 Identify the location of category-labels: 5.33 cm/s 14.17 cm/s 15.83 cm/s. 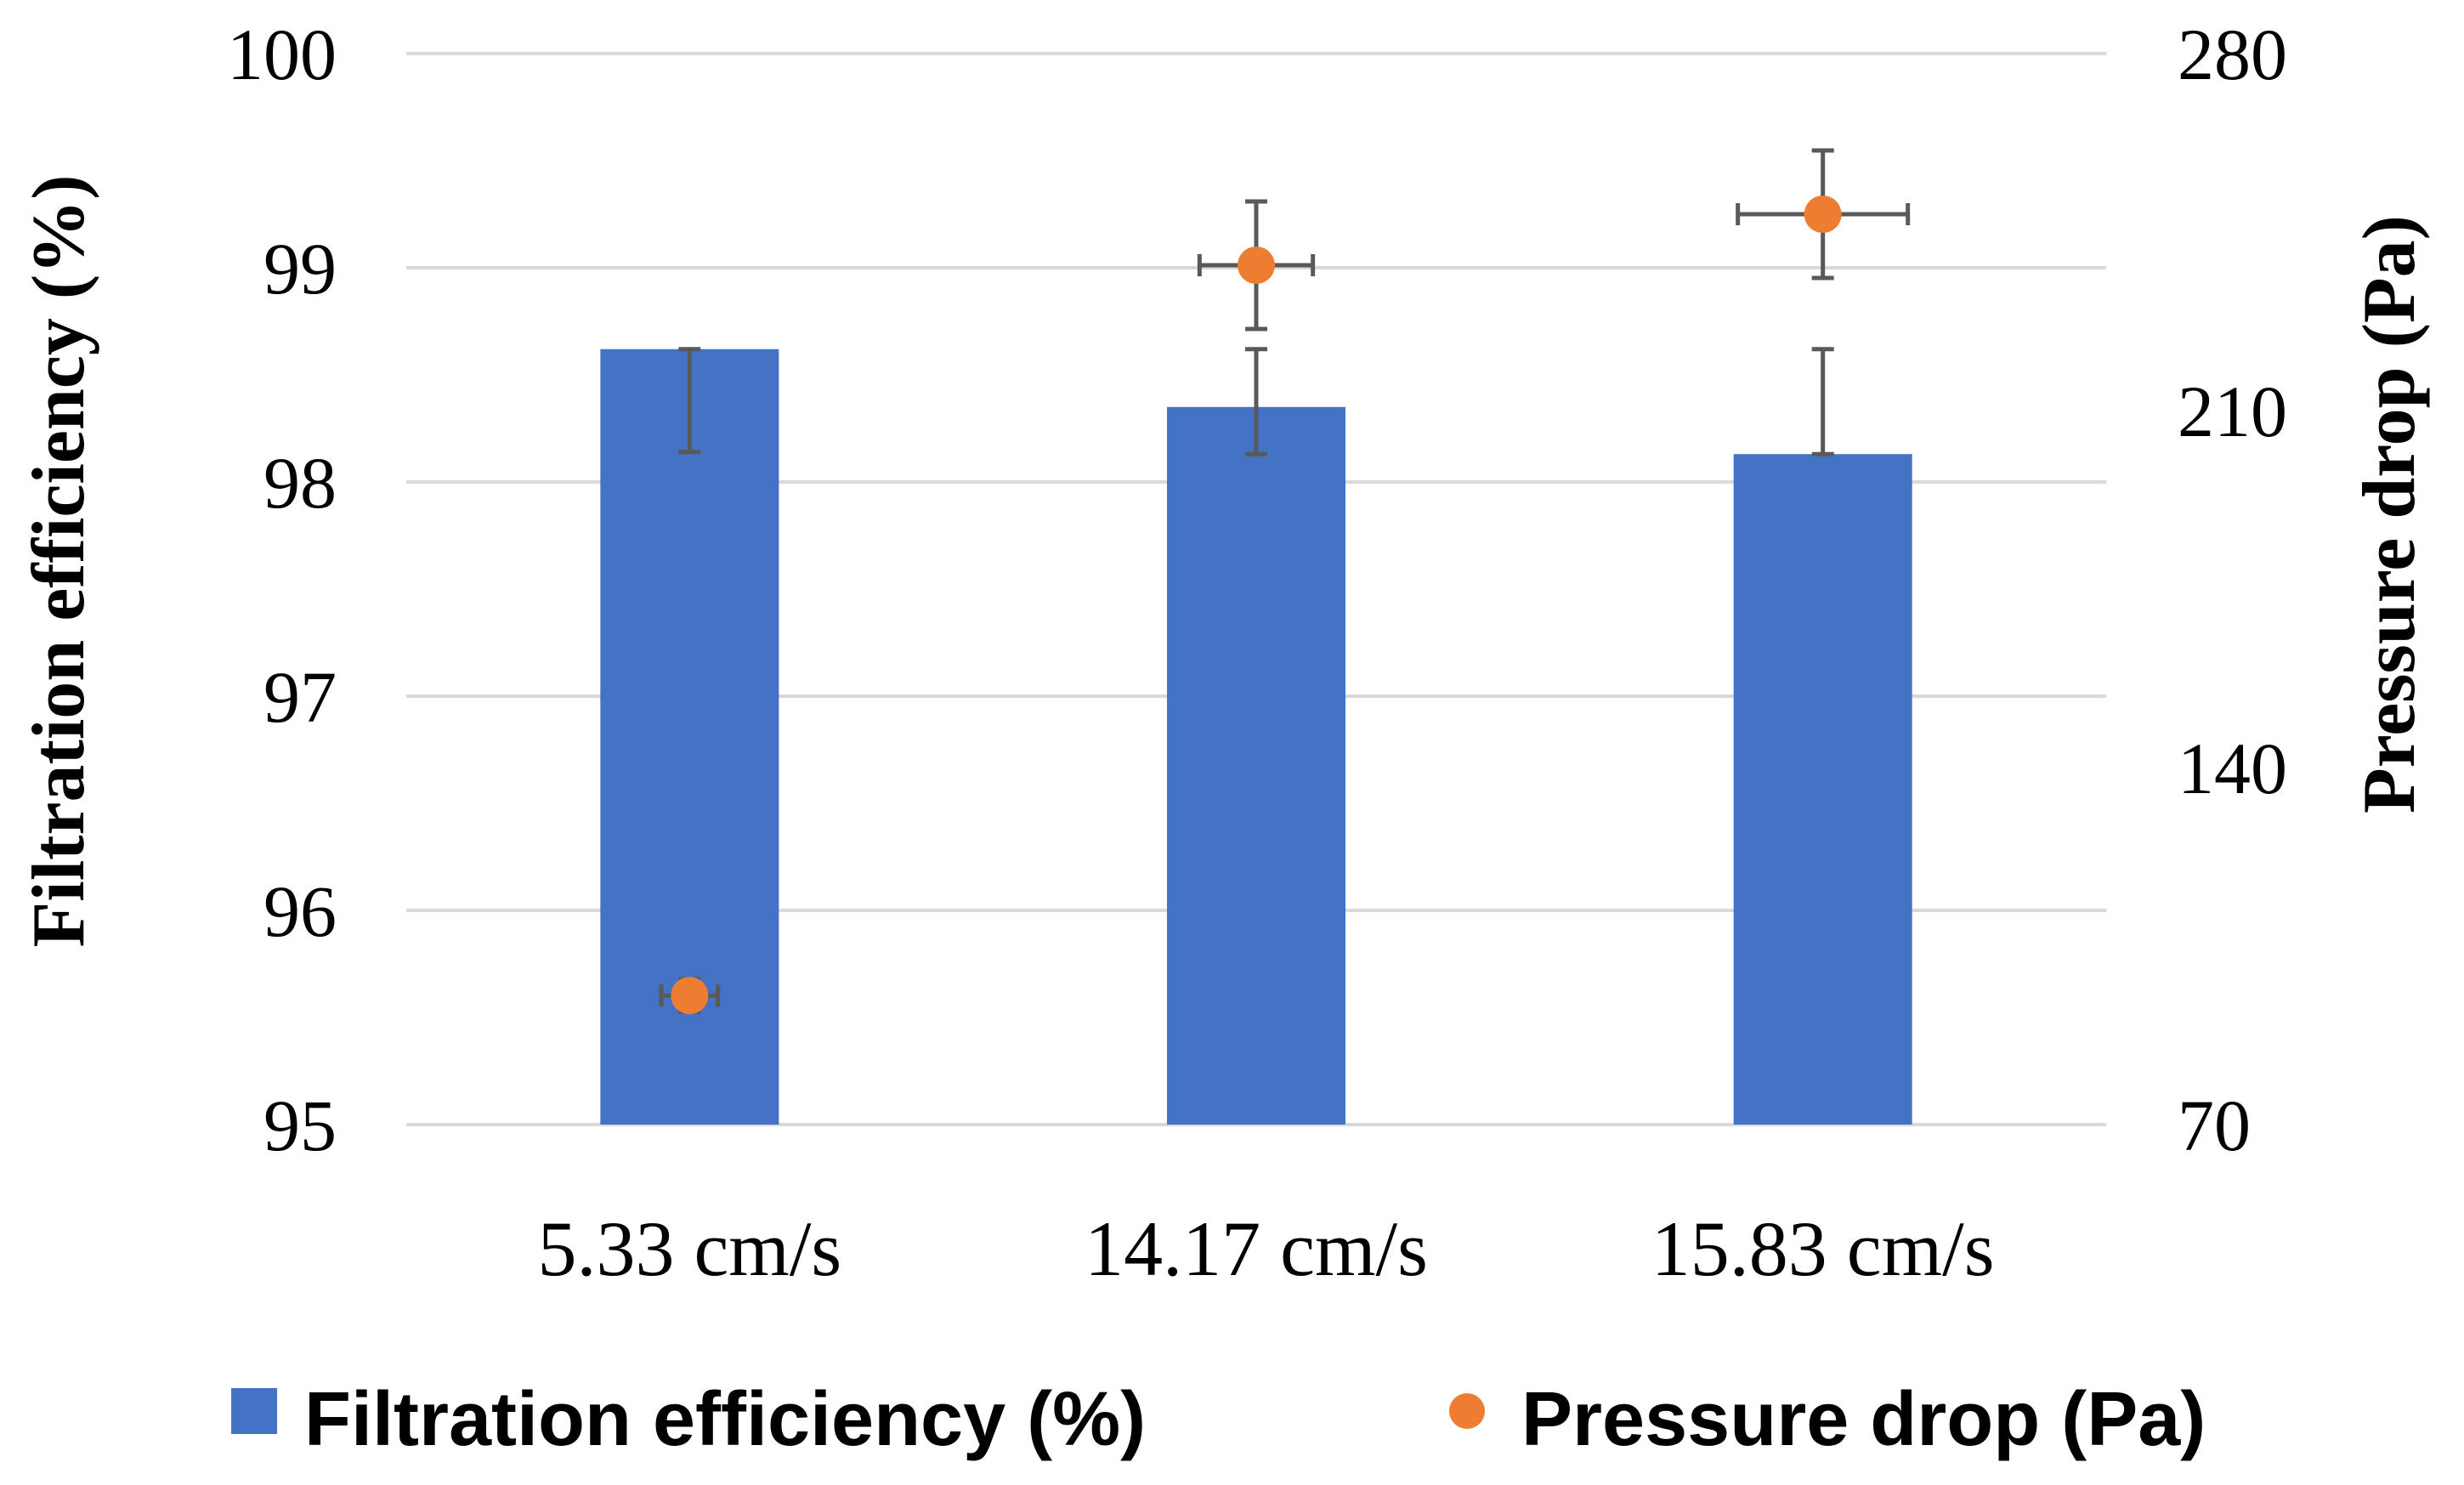
(1266, 1248).